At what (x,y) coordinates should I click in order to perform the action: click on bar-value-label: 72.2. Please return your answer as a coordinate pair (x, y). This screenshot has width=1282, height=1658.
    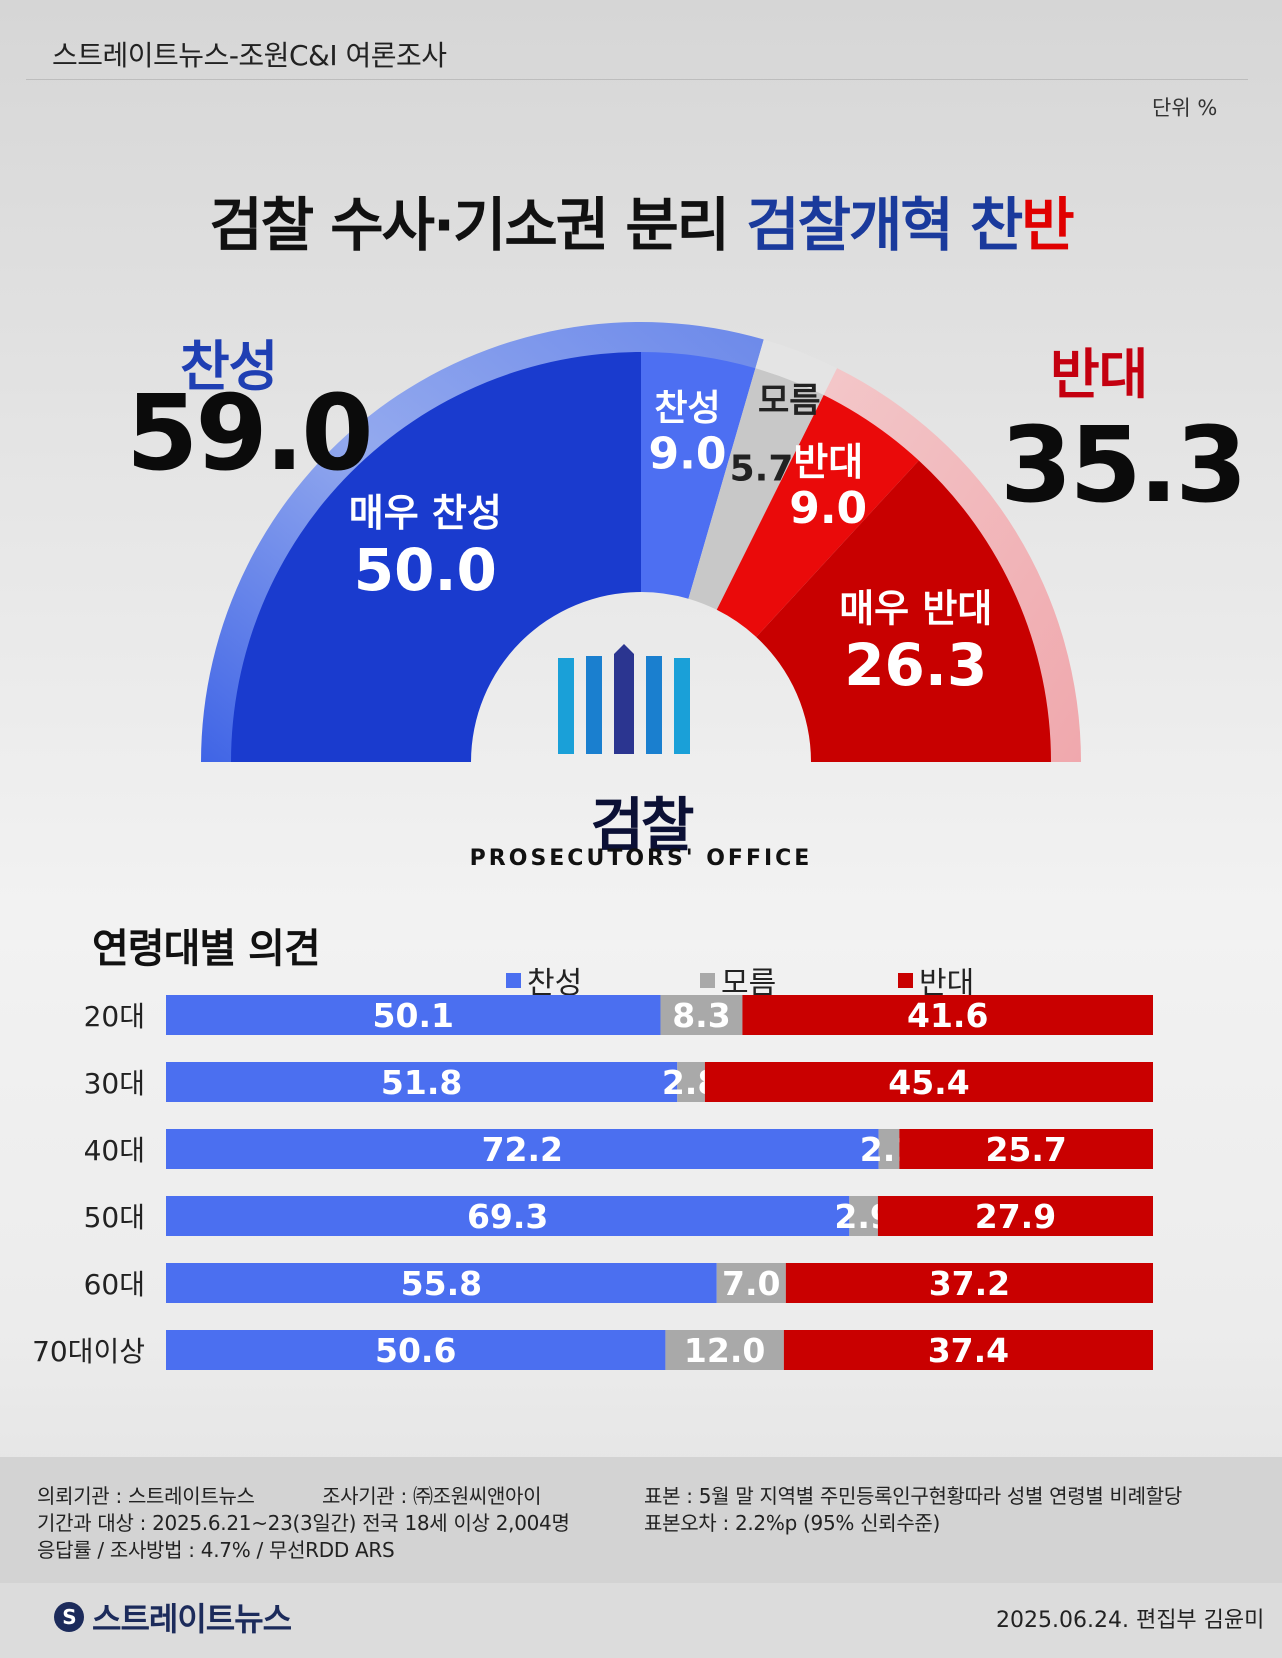
    Looking at the image, I should click on (522, 1149).